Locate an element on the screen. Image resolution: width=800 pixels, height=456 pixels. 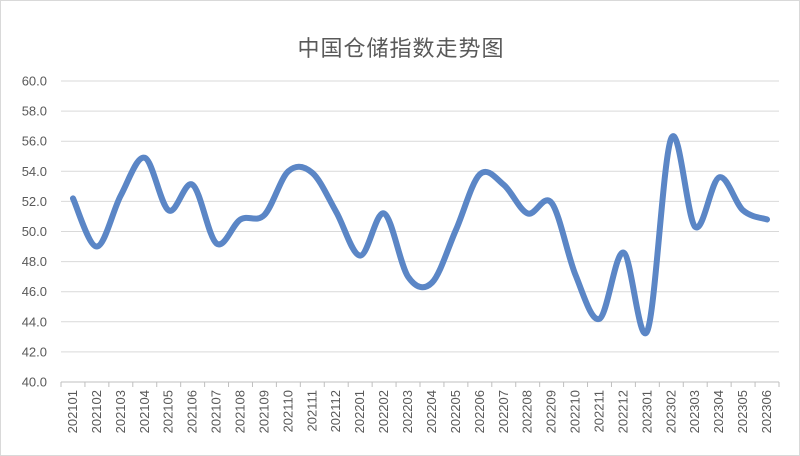
x-tick-label: 202306 is located at coordinates (766, 411).